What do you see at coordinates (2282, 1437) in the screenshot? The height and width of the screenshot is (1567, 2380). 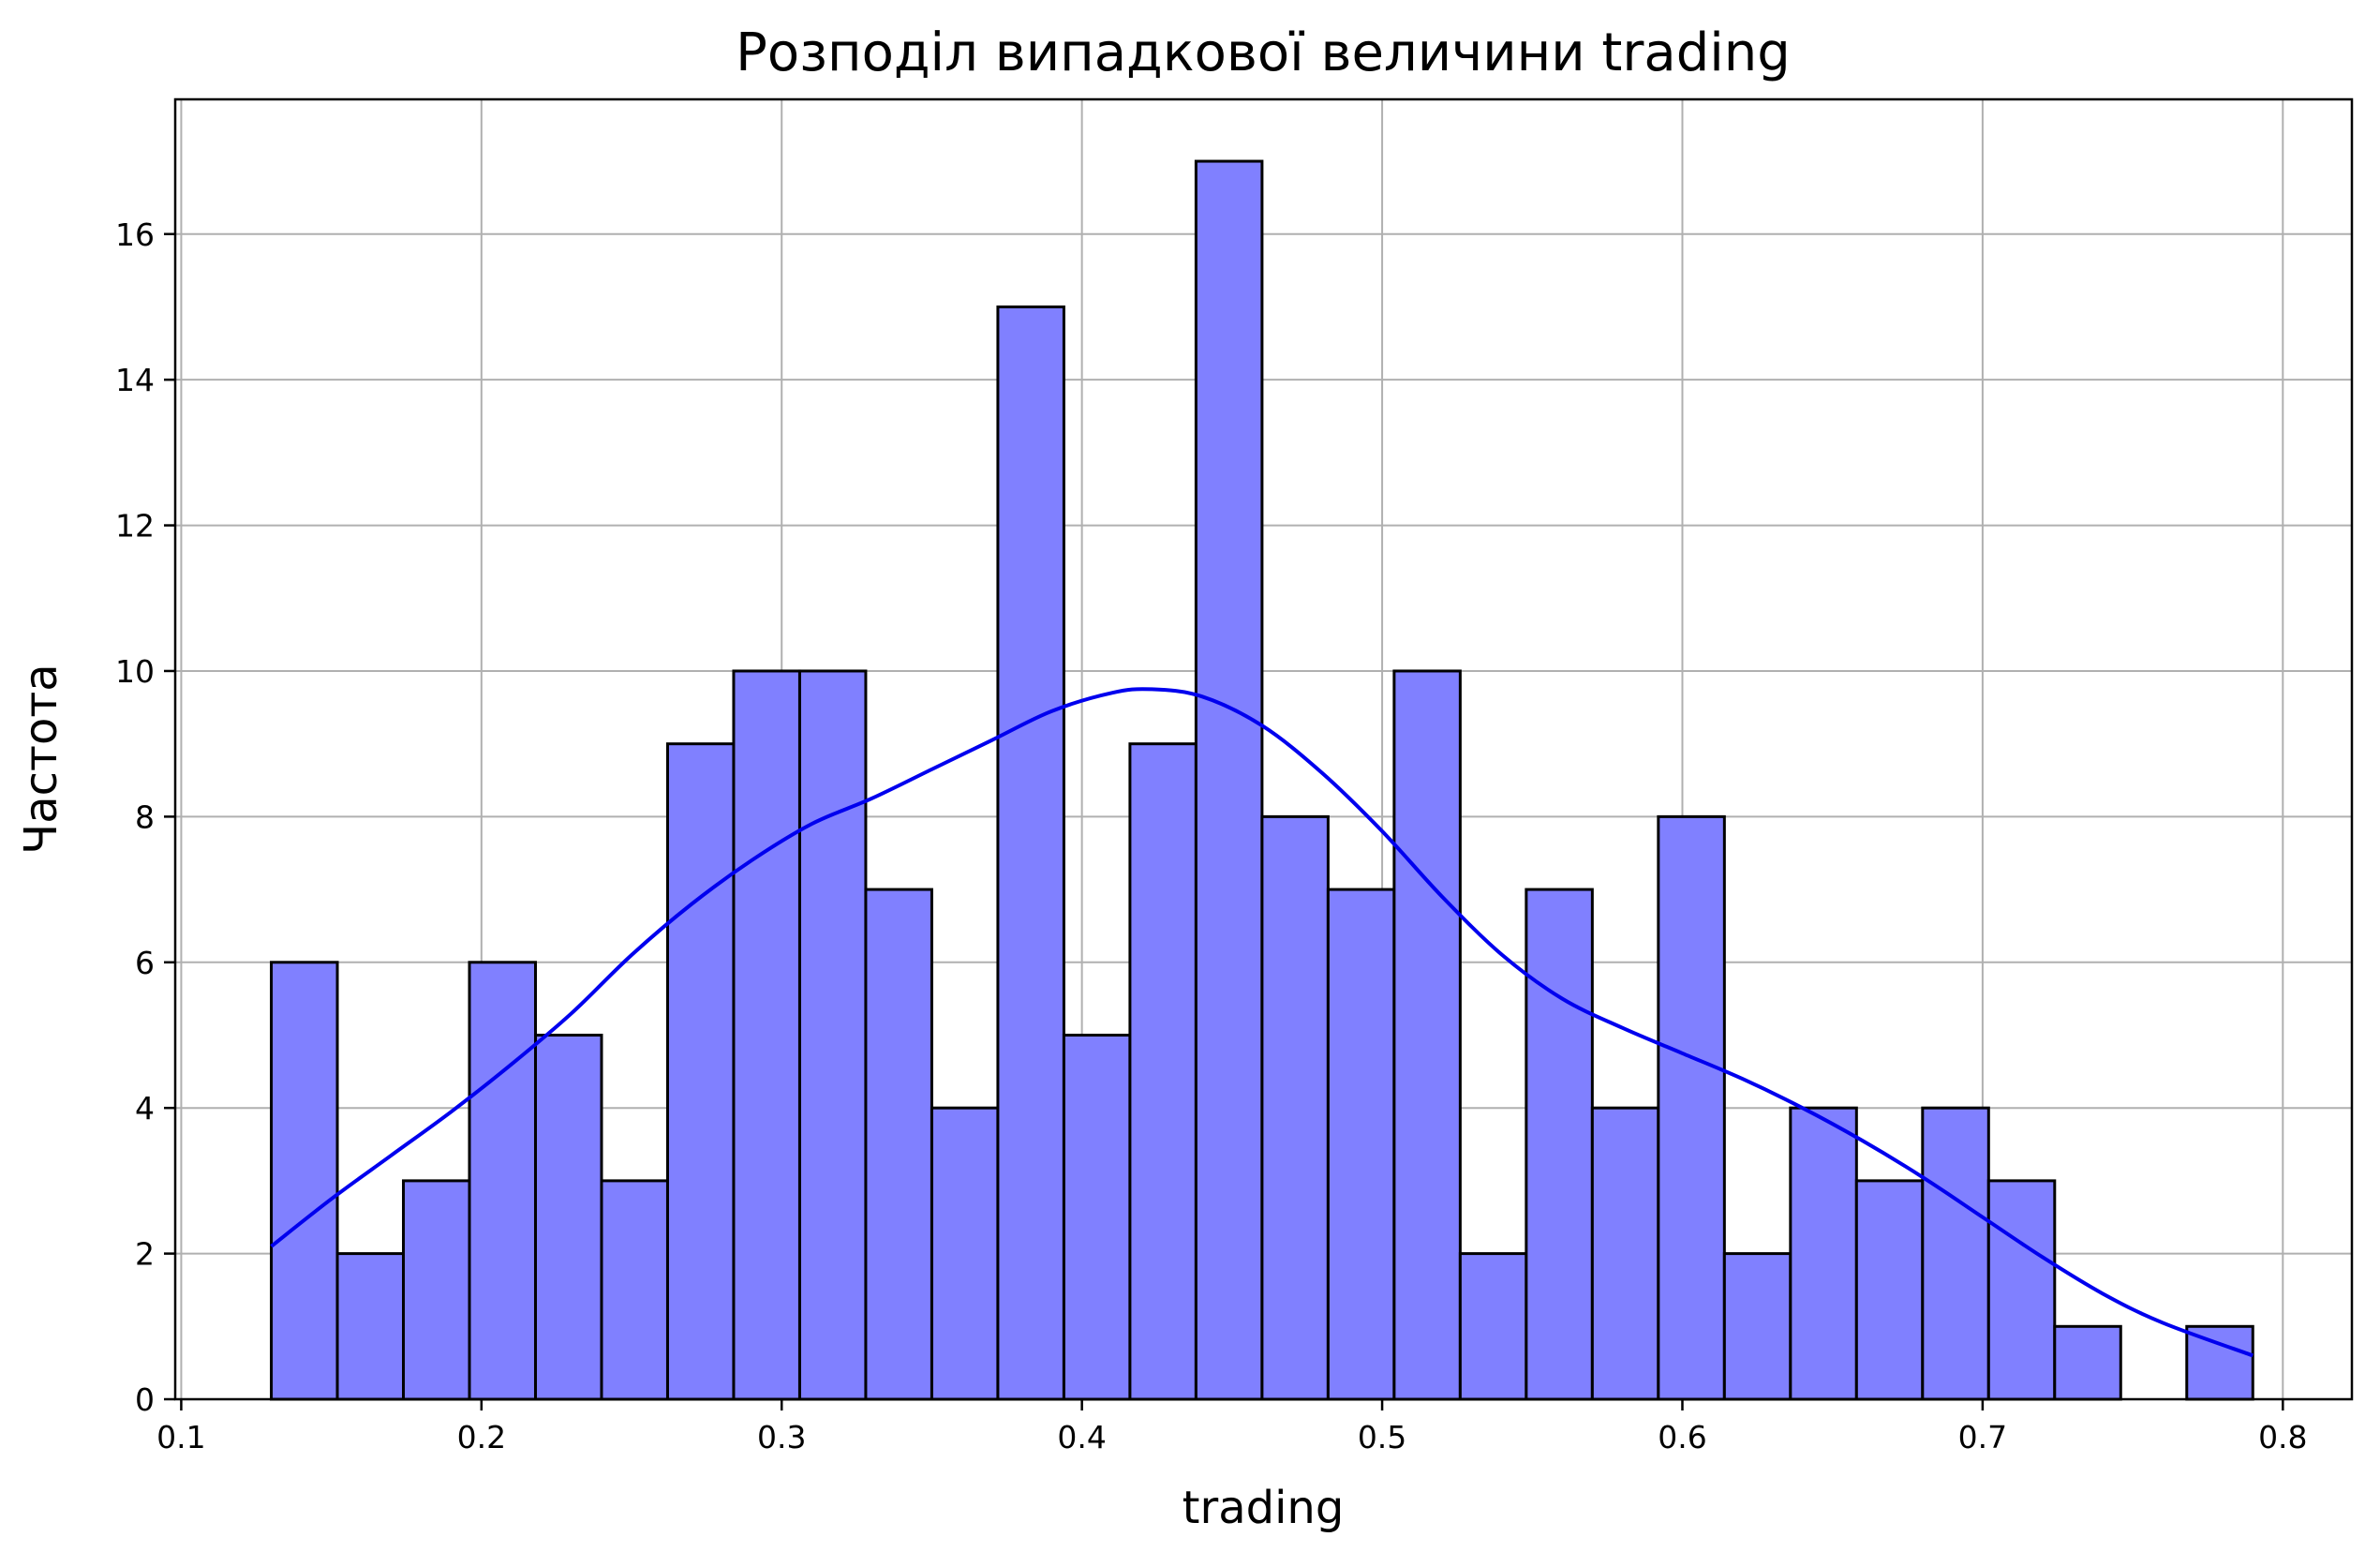 I see `x-tick-label: 0.8` at bounding box center [2282, 1437].